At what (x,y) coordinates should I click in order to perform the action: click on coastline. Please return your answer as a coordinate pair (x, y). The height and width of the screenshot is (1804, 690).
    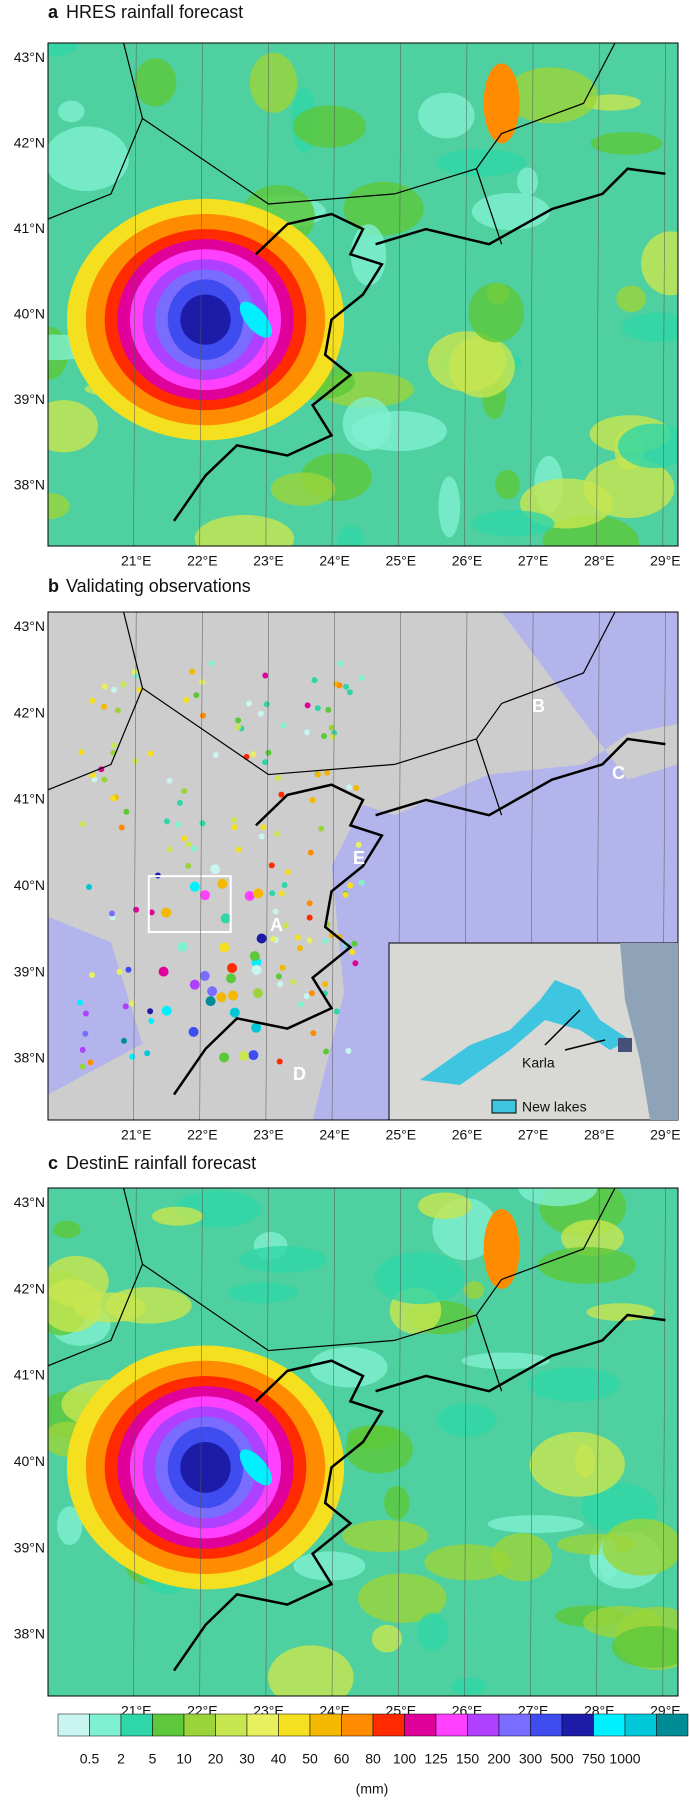
    Looking at the image, I should click on (520, 777).